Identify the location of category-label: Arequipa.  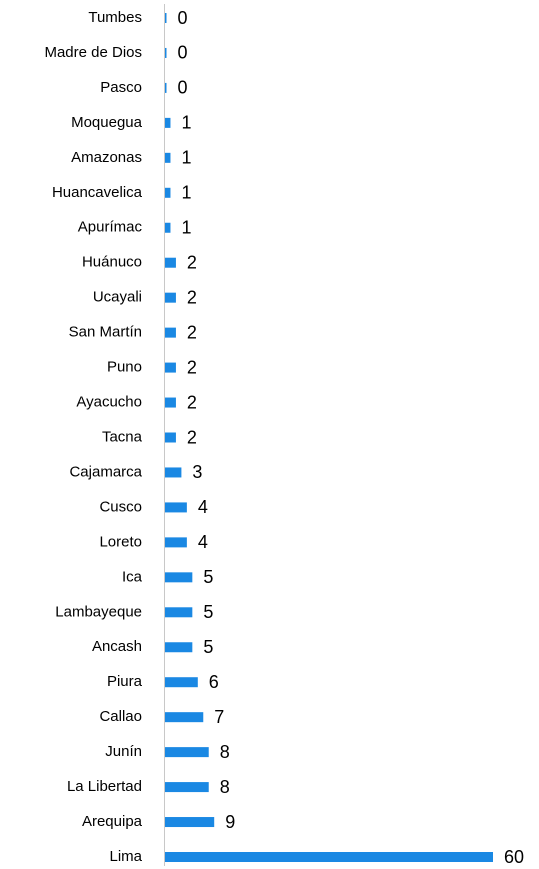
(112, 821).